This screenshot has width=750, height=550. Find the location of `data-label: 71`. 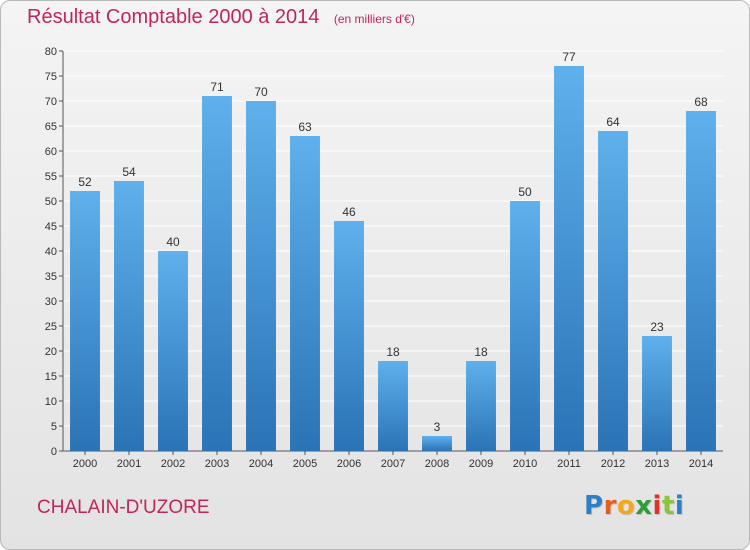

data-label: 71 is located at coordinates (217, 87).